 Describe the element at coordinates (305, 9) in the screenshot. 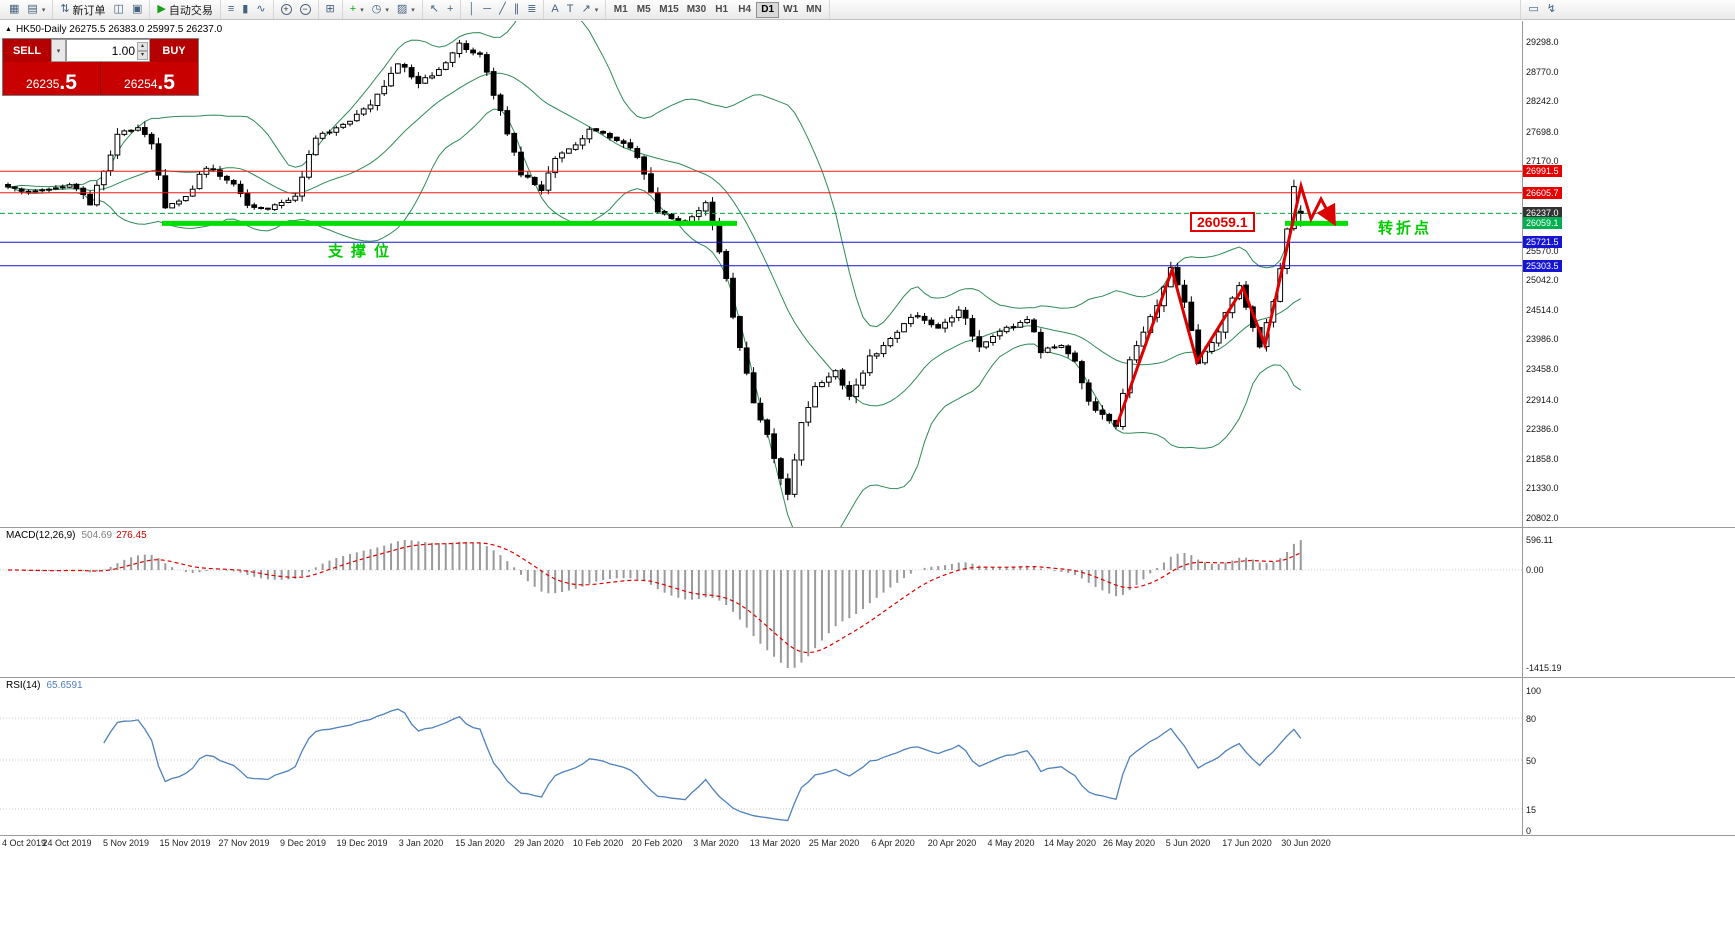

I see `zoom-out-icon: −` at that location.